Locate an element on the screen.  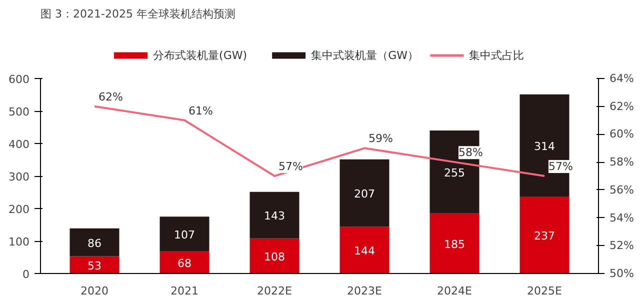
data-label: 68 is located at coordinates (185, 263).